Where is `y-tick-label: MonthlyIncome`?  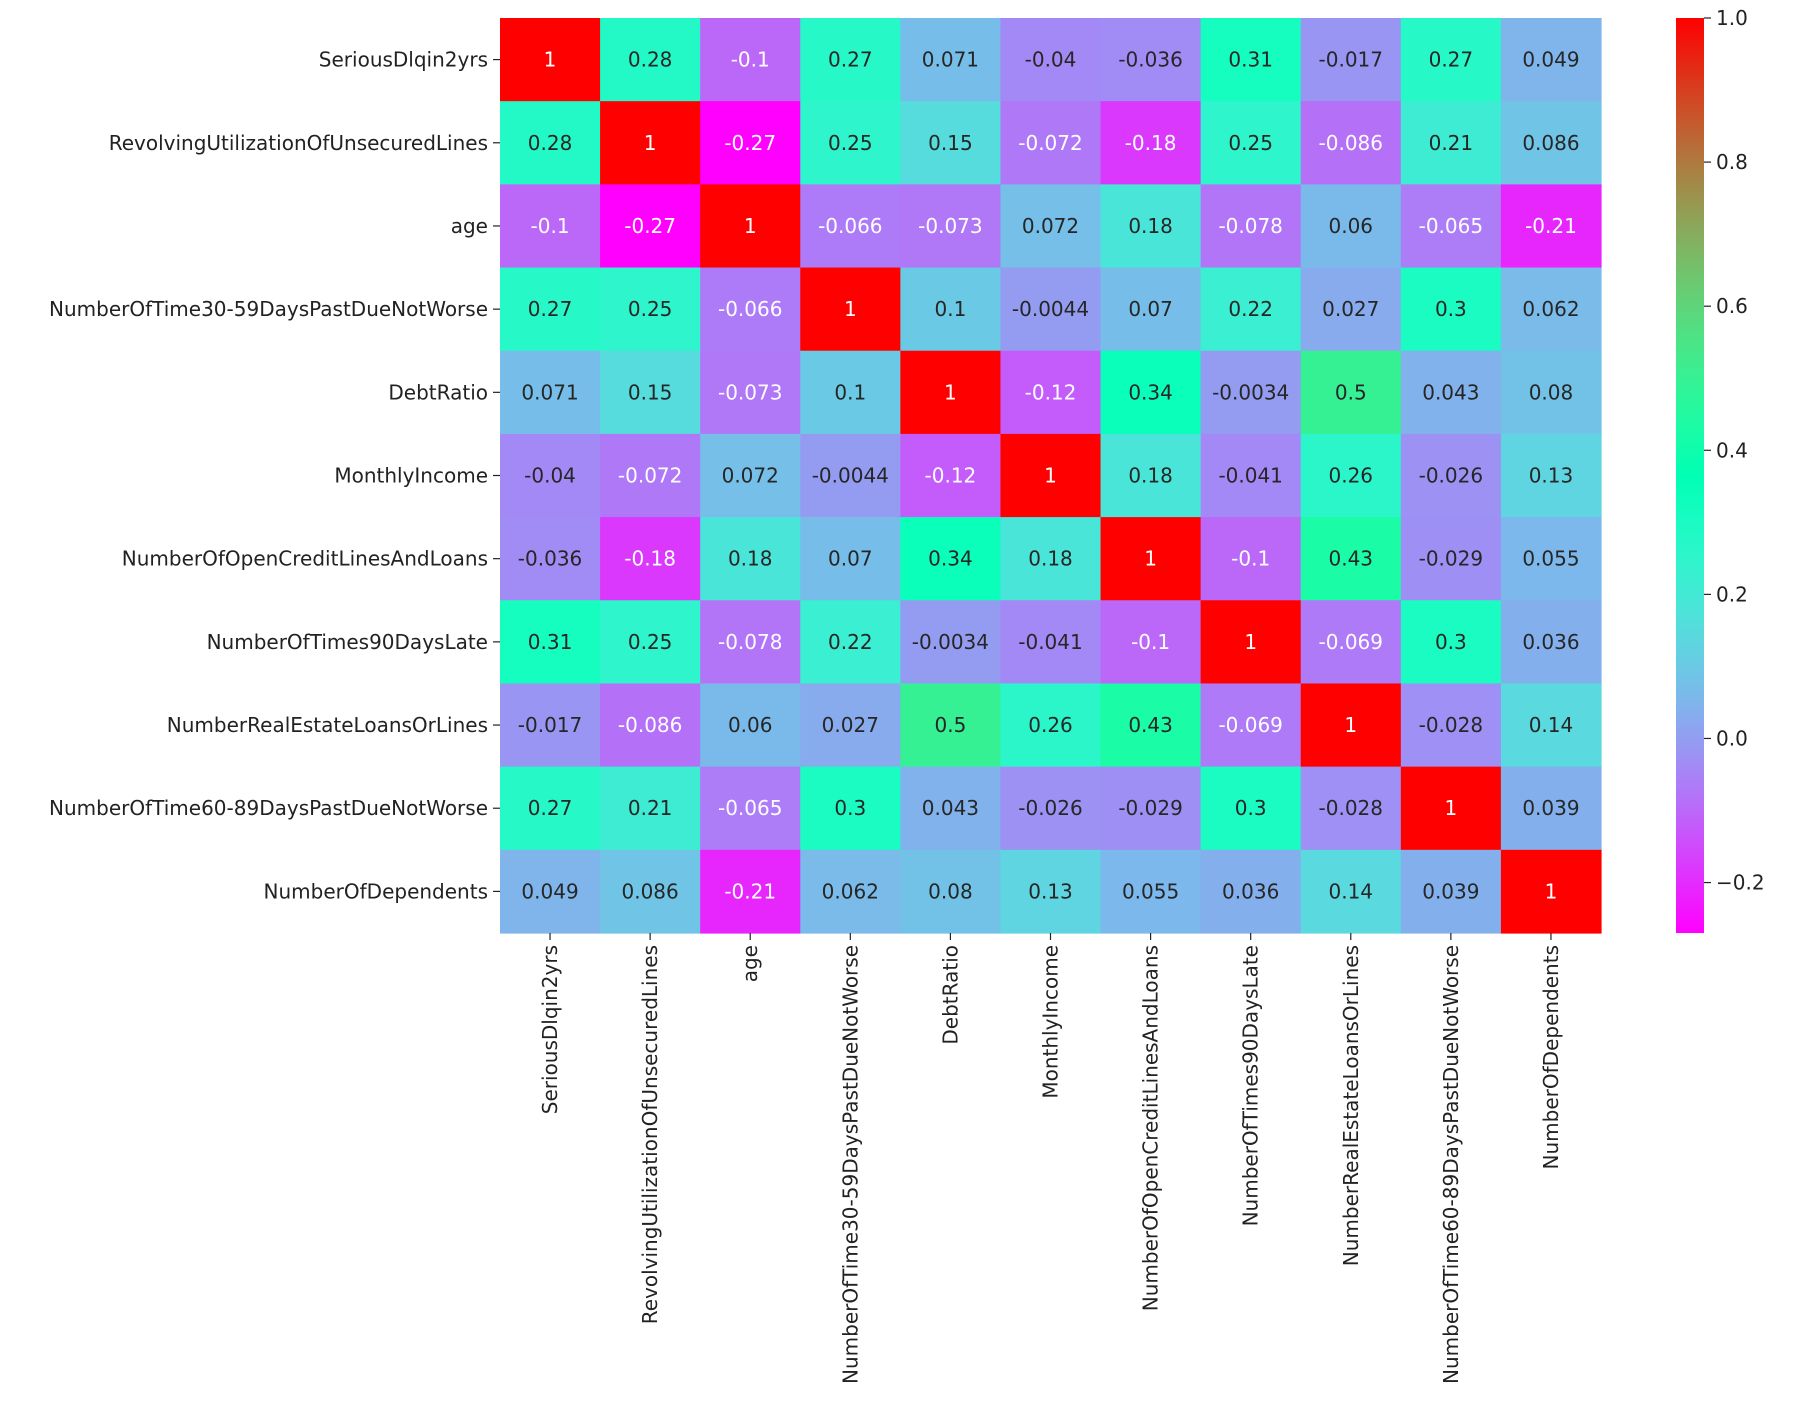
y-tick-label: MonthlyIncome is located at coordinates (411, 476).